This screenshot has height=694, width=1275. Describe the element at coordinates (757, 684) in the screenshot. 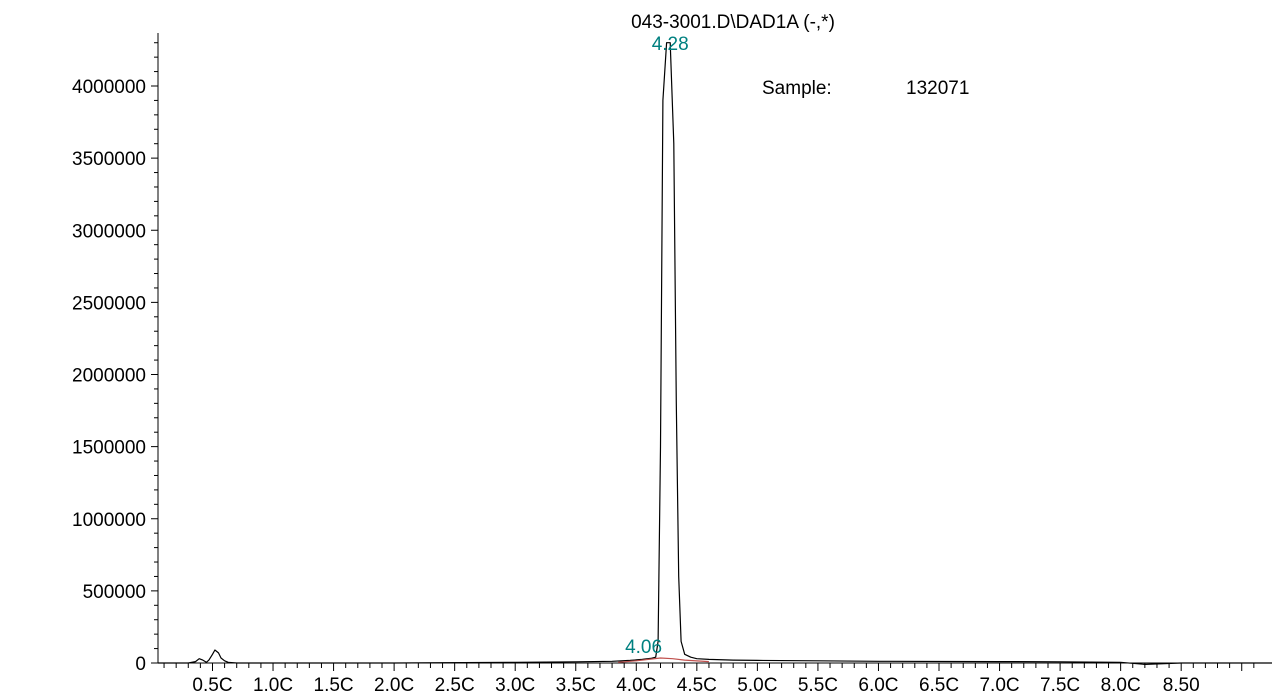

I see `x-tick-label: 5.0C` at that location.